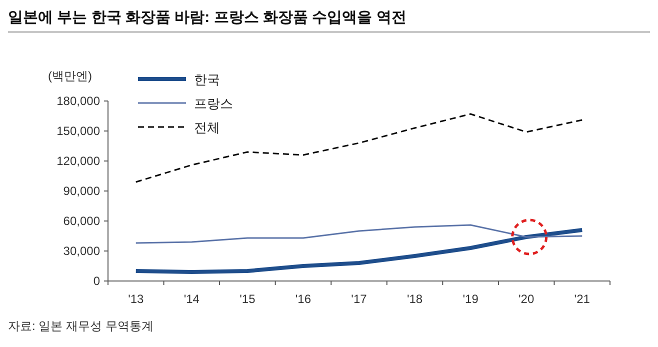 The image size is (658, 347). Describe the element at coordinates (207, 127) in the screenshot. I see `legend-label: 전체` at that location.